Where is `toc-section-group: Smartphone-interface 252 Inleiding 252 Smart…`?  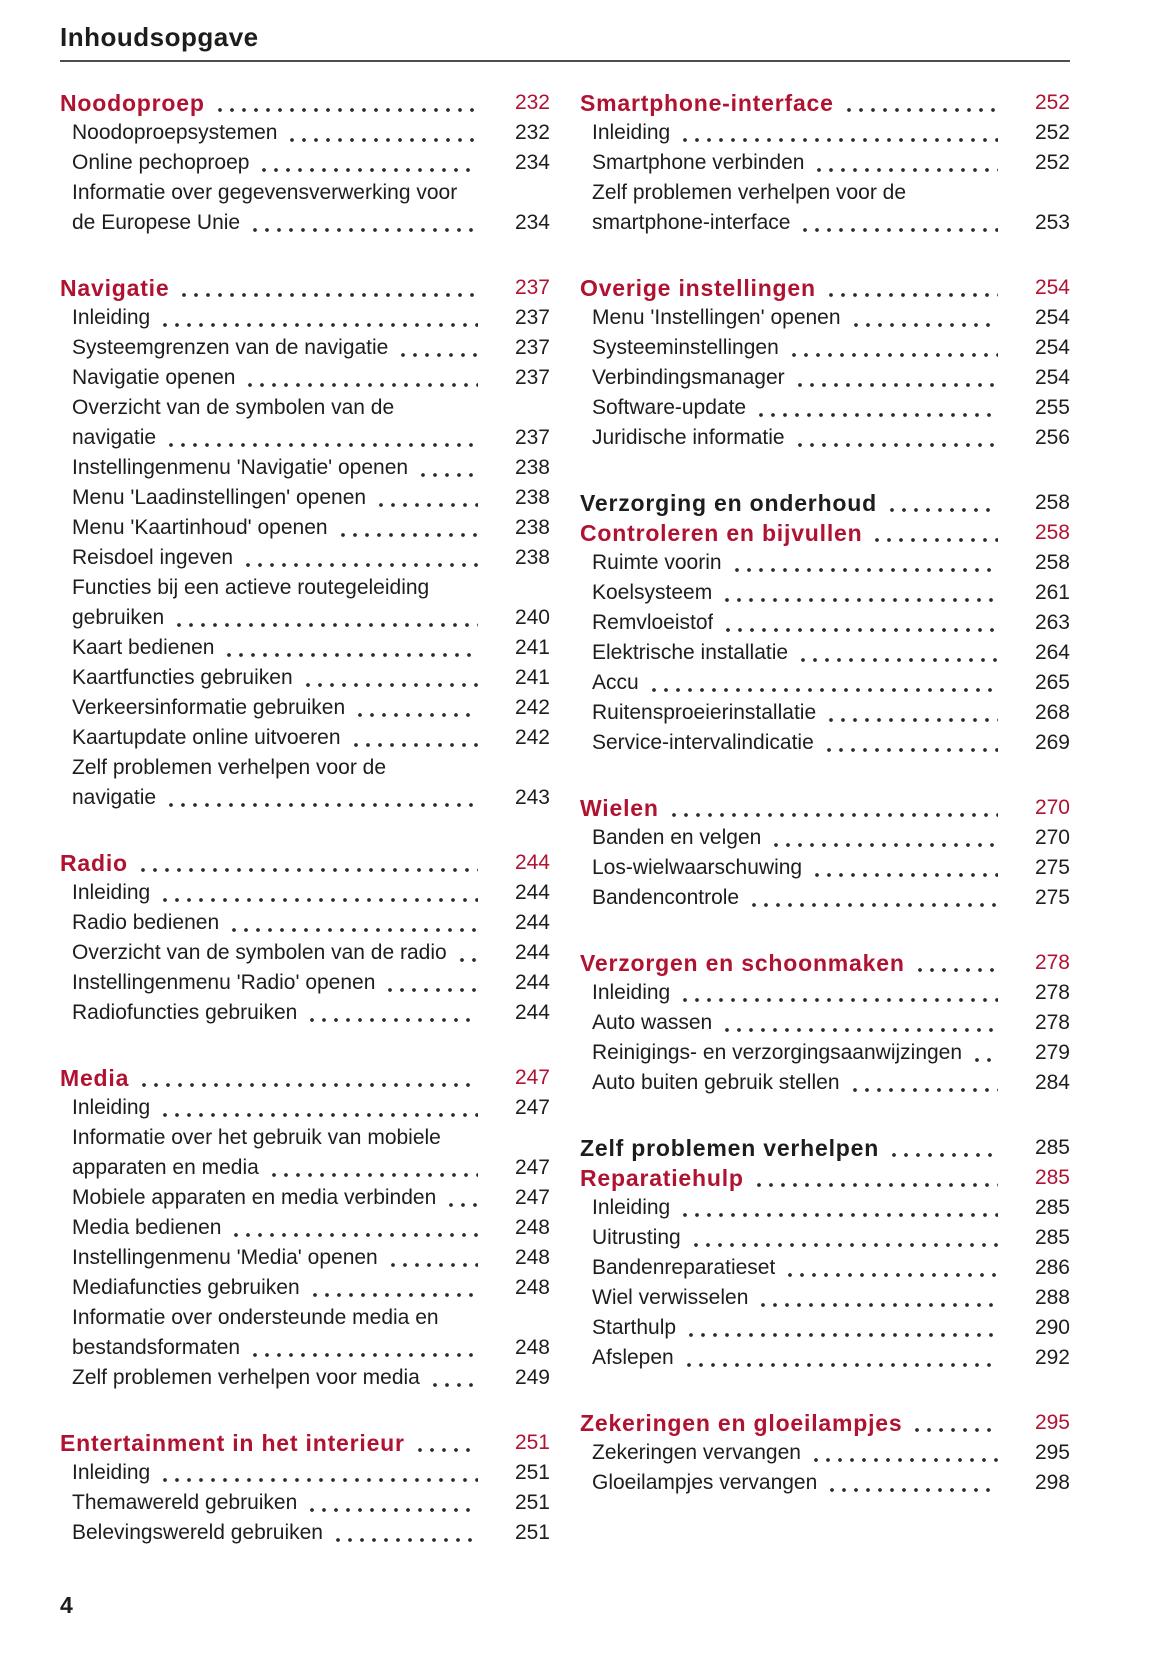 toc-section-group: Smartphone-interface 252 Inleiding 252 Smart… is located at coordinates (825, 163).